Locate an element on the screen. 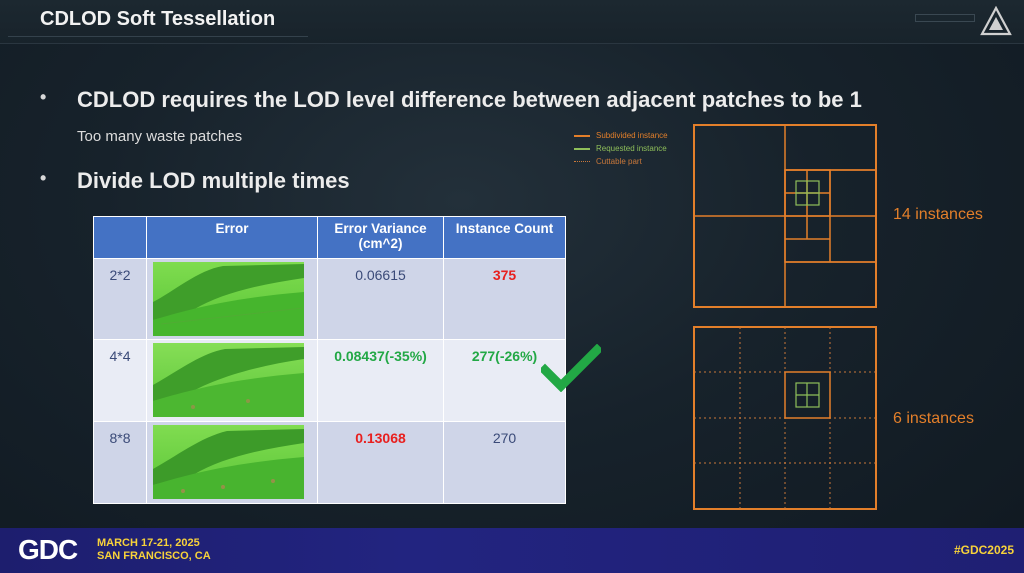 Image resolution: width=1024 pixels, height=573 pixels. error-variance-value: 0.13068 is located at coordinates (380, 462).